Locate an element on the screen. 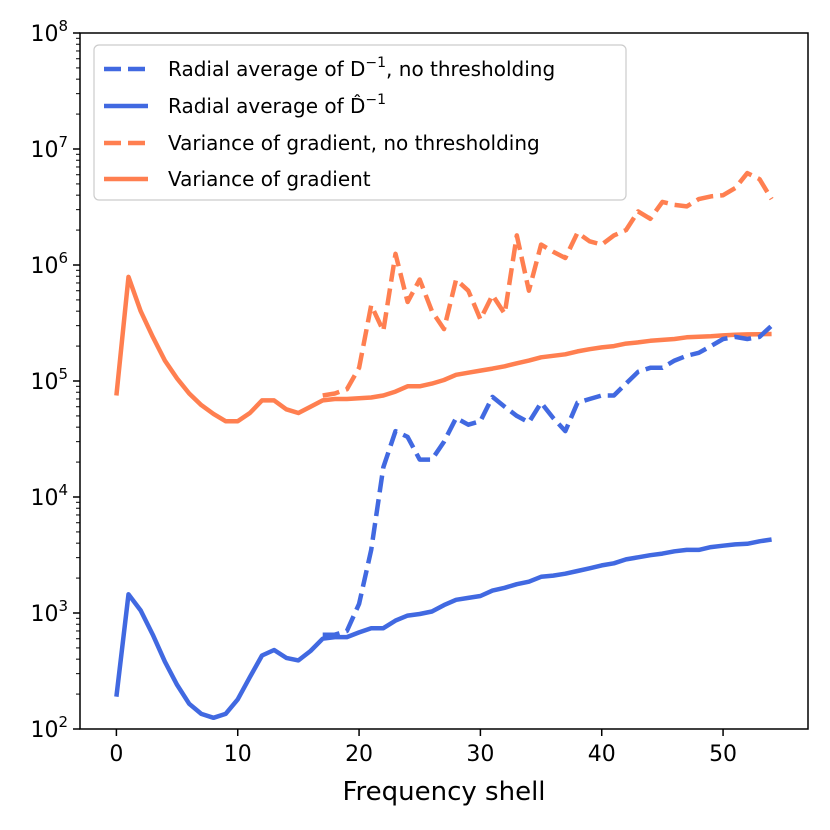  y-tick-label: 10² is located at coordinates (49, 728).